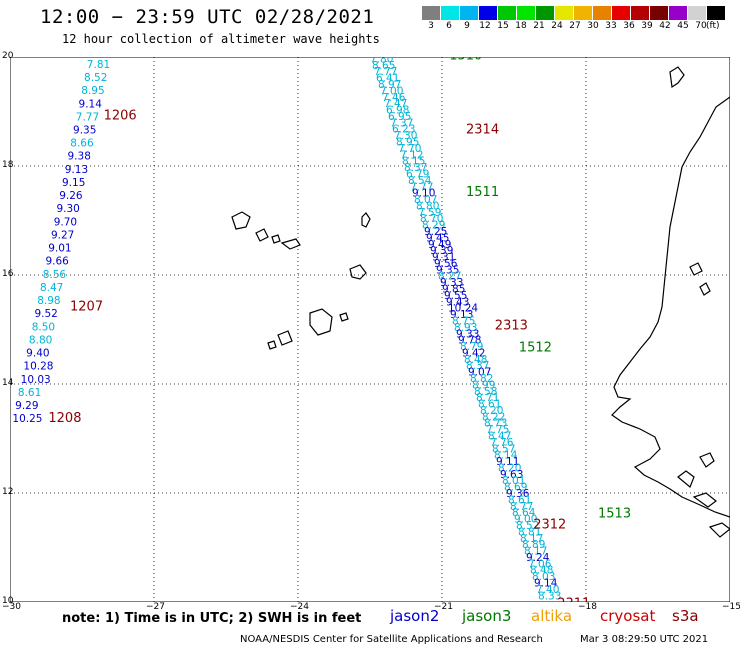 The width and height of the screenshot is (740, 650). Describe the element at coordinates (713, 26) in the screenshot. I see `colorbar-unit: (ft)` at that location.